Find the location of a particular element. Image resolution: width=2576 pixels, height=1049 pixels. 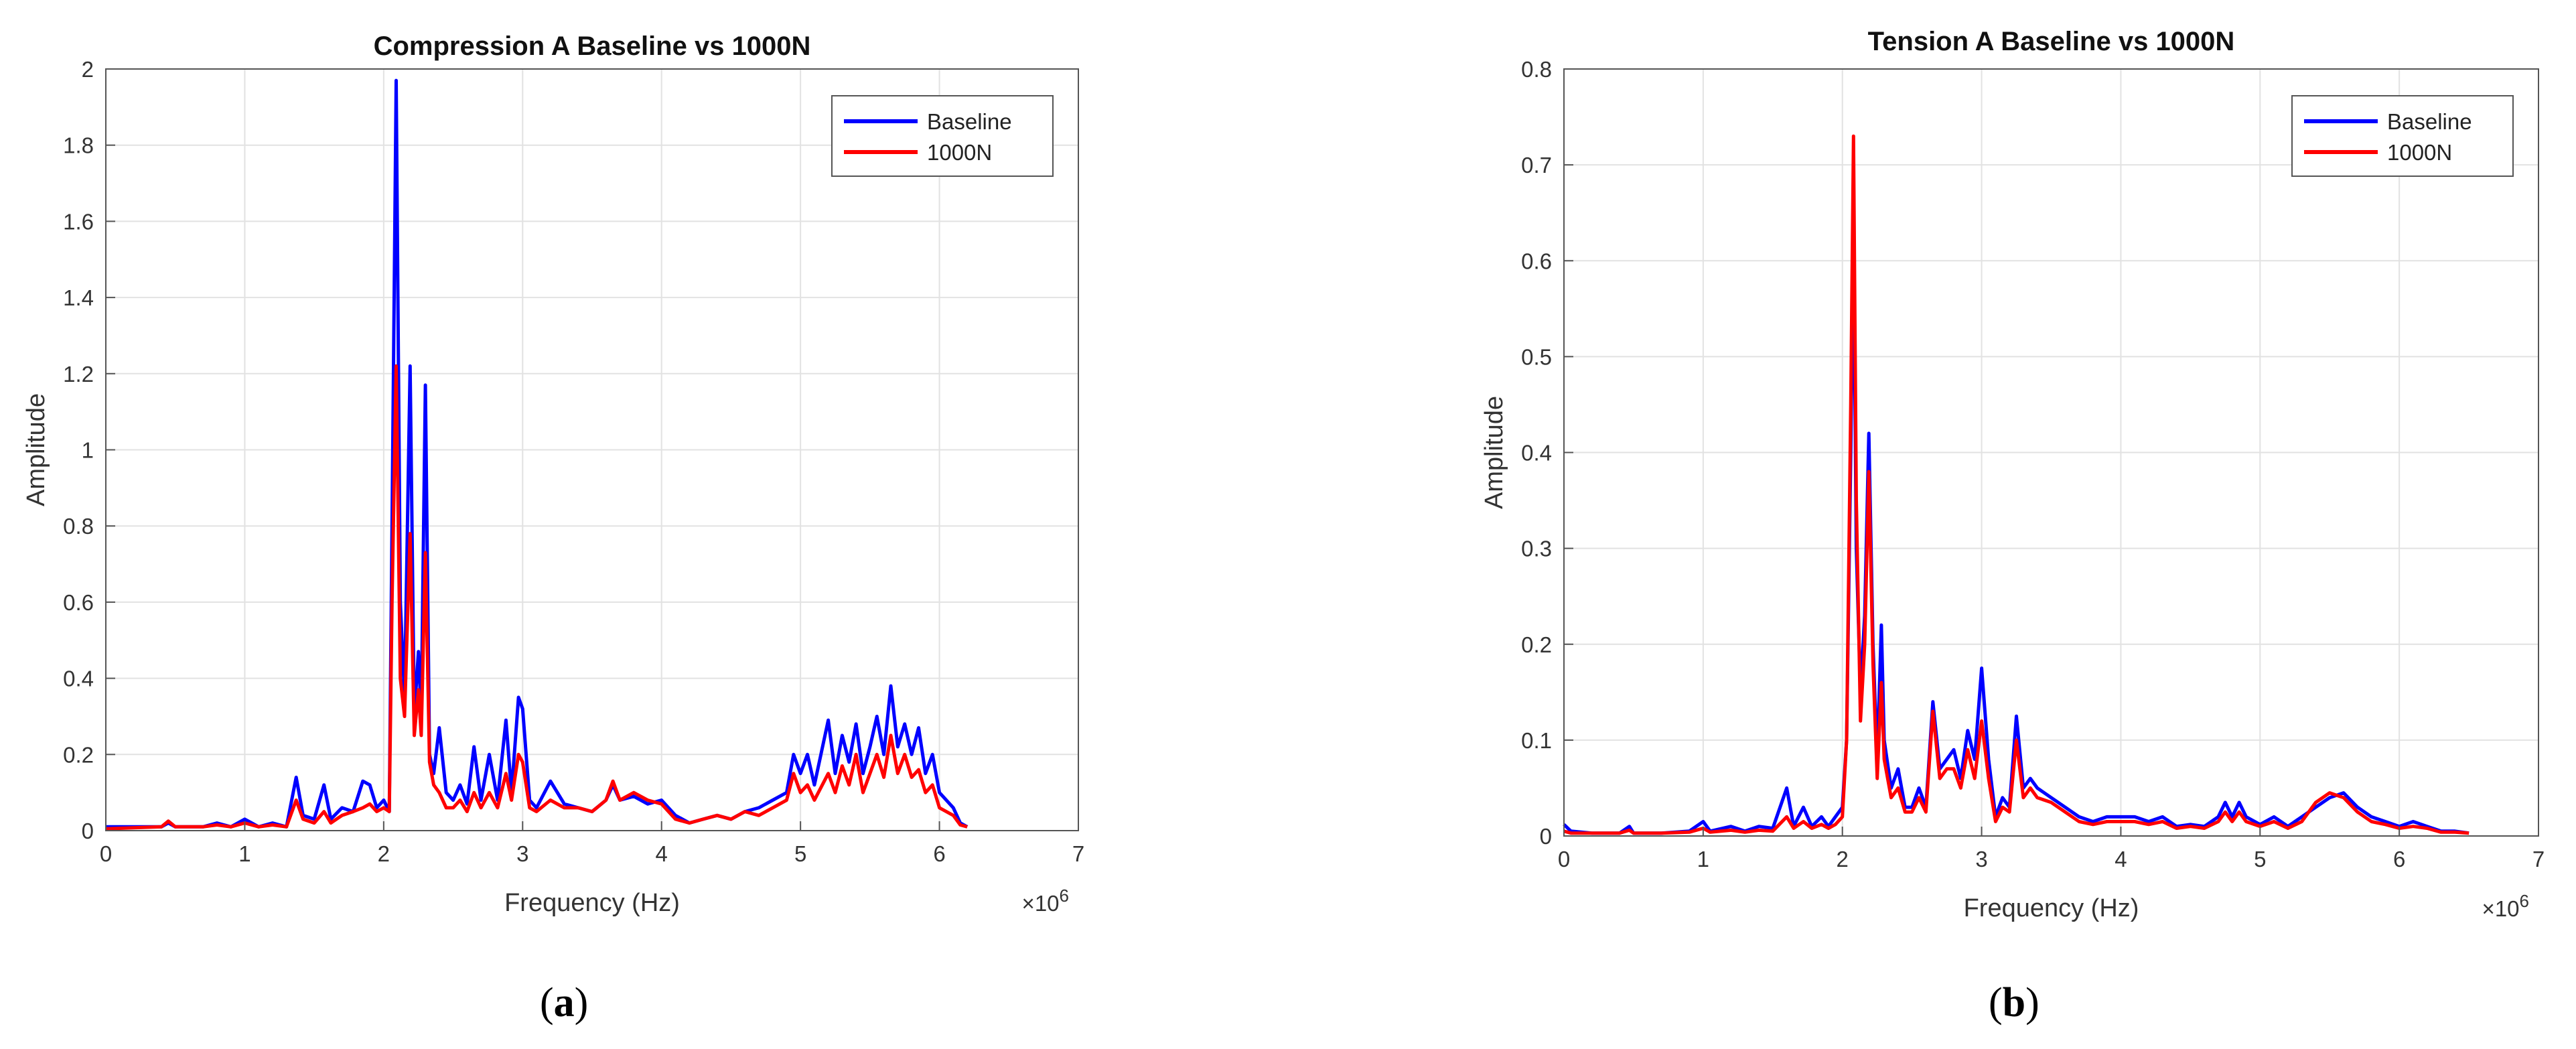

chart-a-y-tick-label-8: 1.6 is located at coordinates (78, 222).